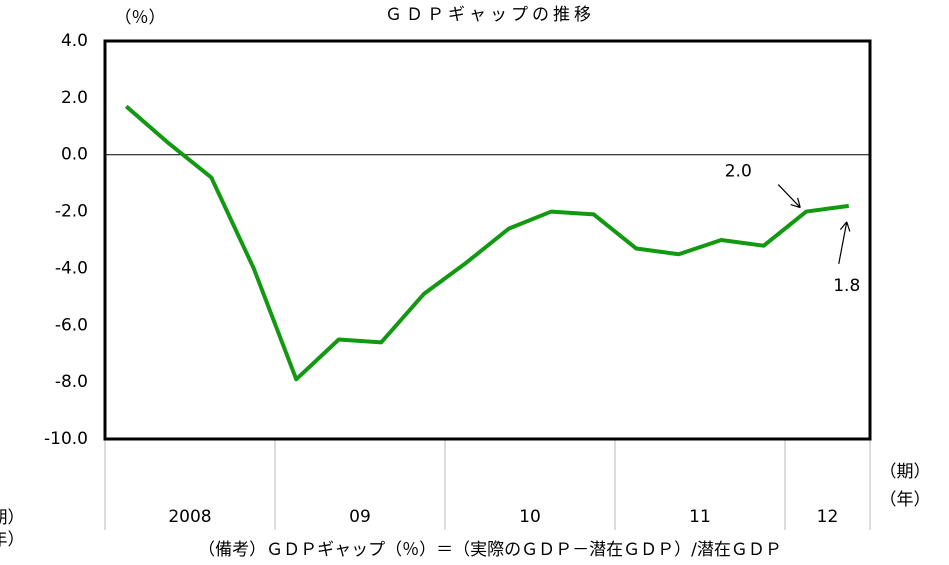 The image size is (949, 565). What do you see at coordinates (74, 98) in the screenshot?
I see `y-tick-label: 2.0` at bounding box center [74, 98].